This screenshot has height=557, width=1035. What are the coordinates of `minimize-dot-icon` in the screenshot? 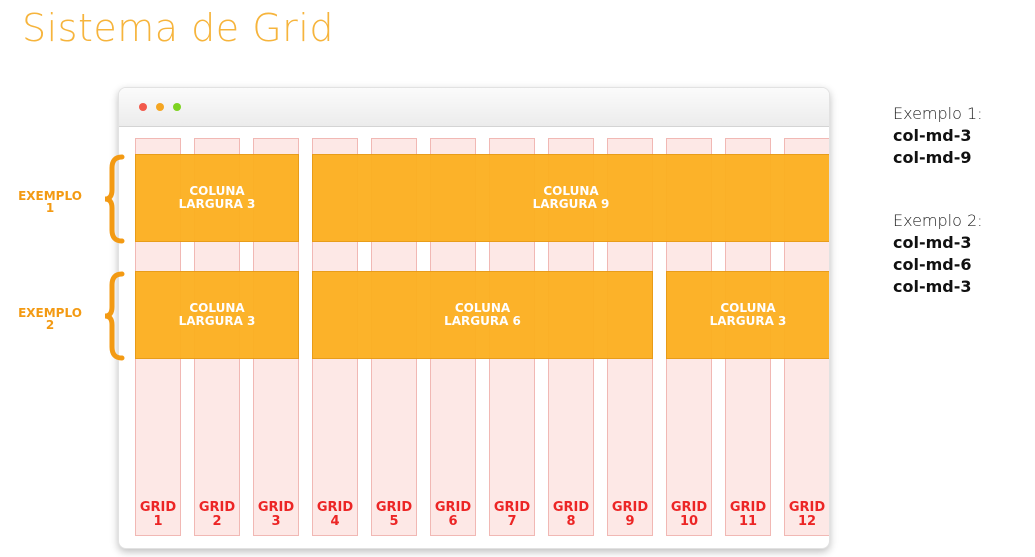 It's located at (160, 107).